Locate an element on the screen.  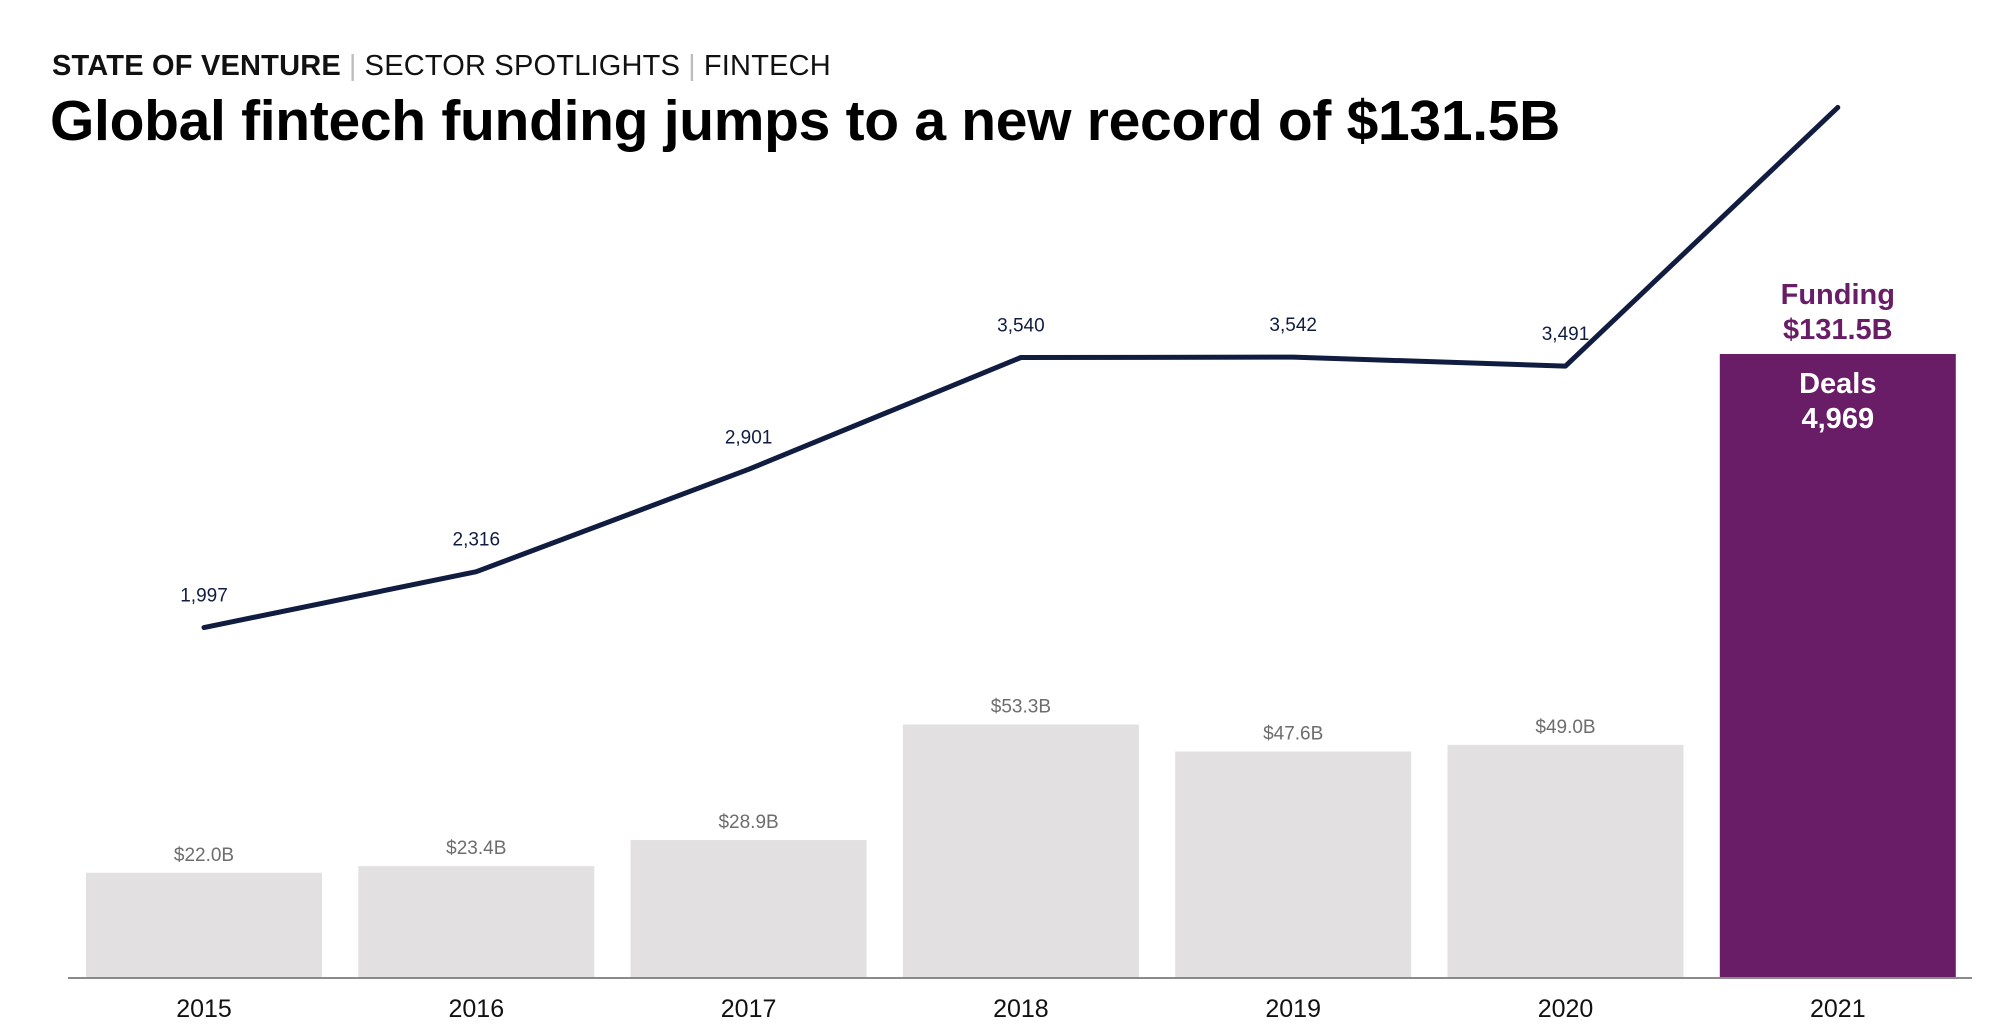
deals-label-2017: 2,901 is located at coordinates (749, 437).